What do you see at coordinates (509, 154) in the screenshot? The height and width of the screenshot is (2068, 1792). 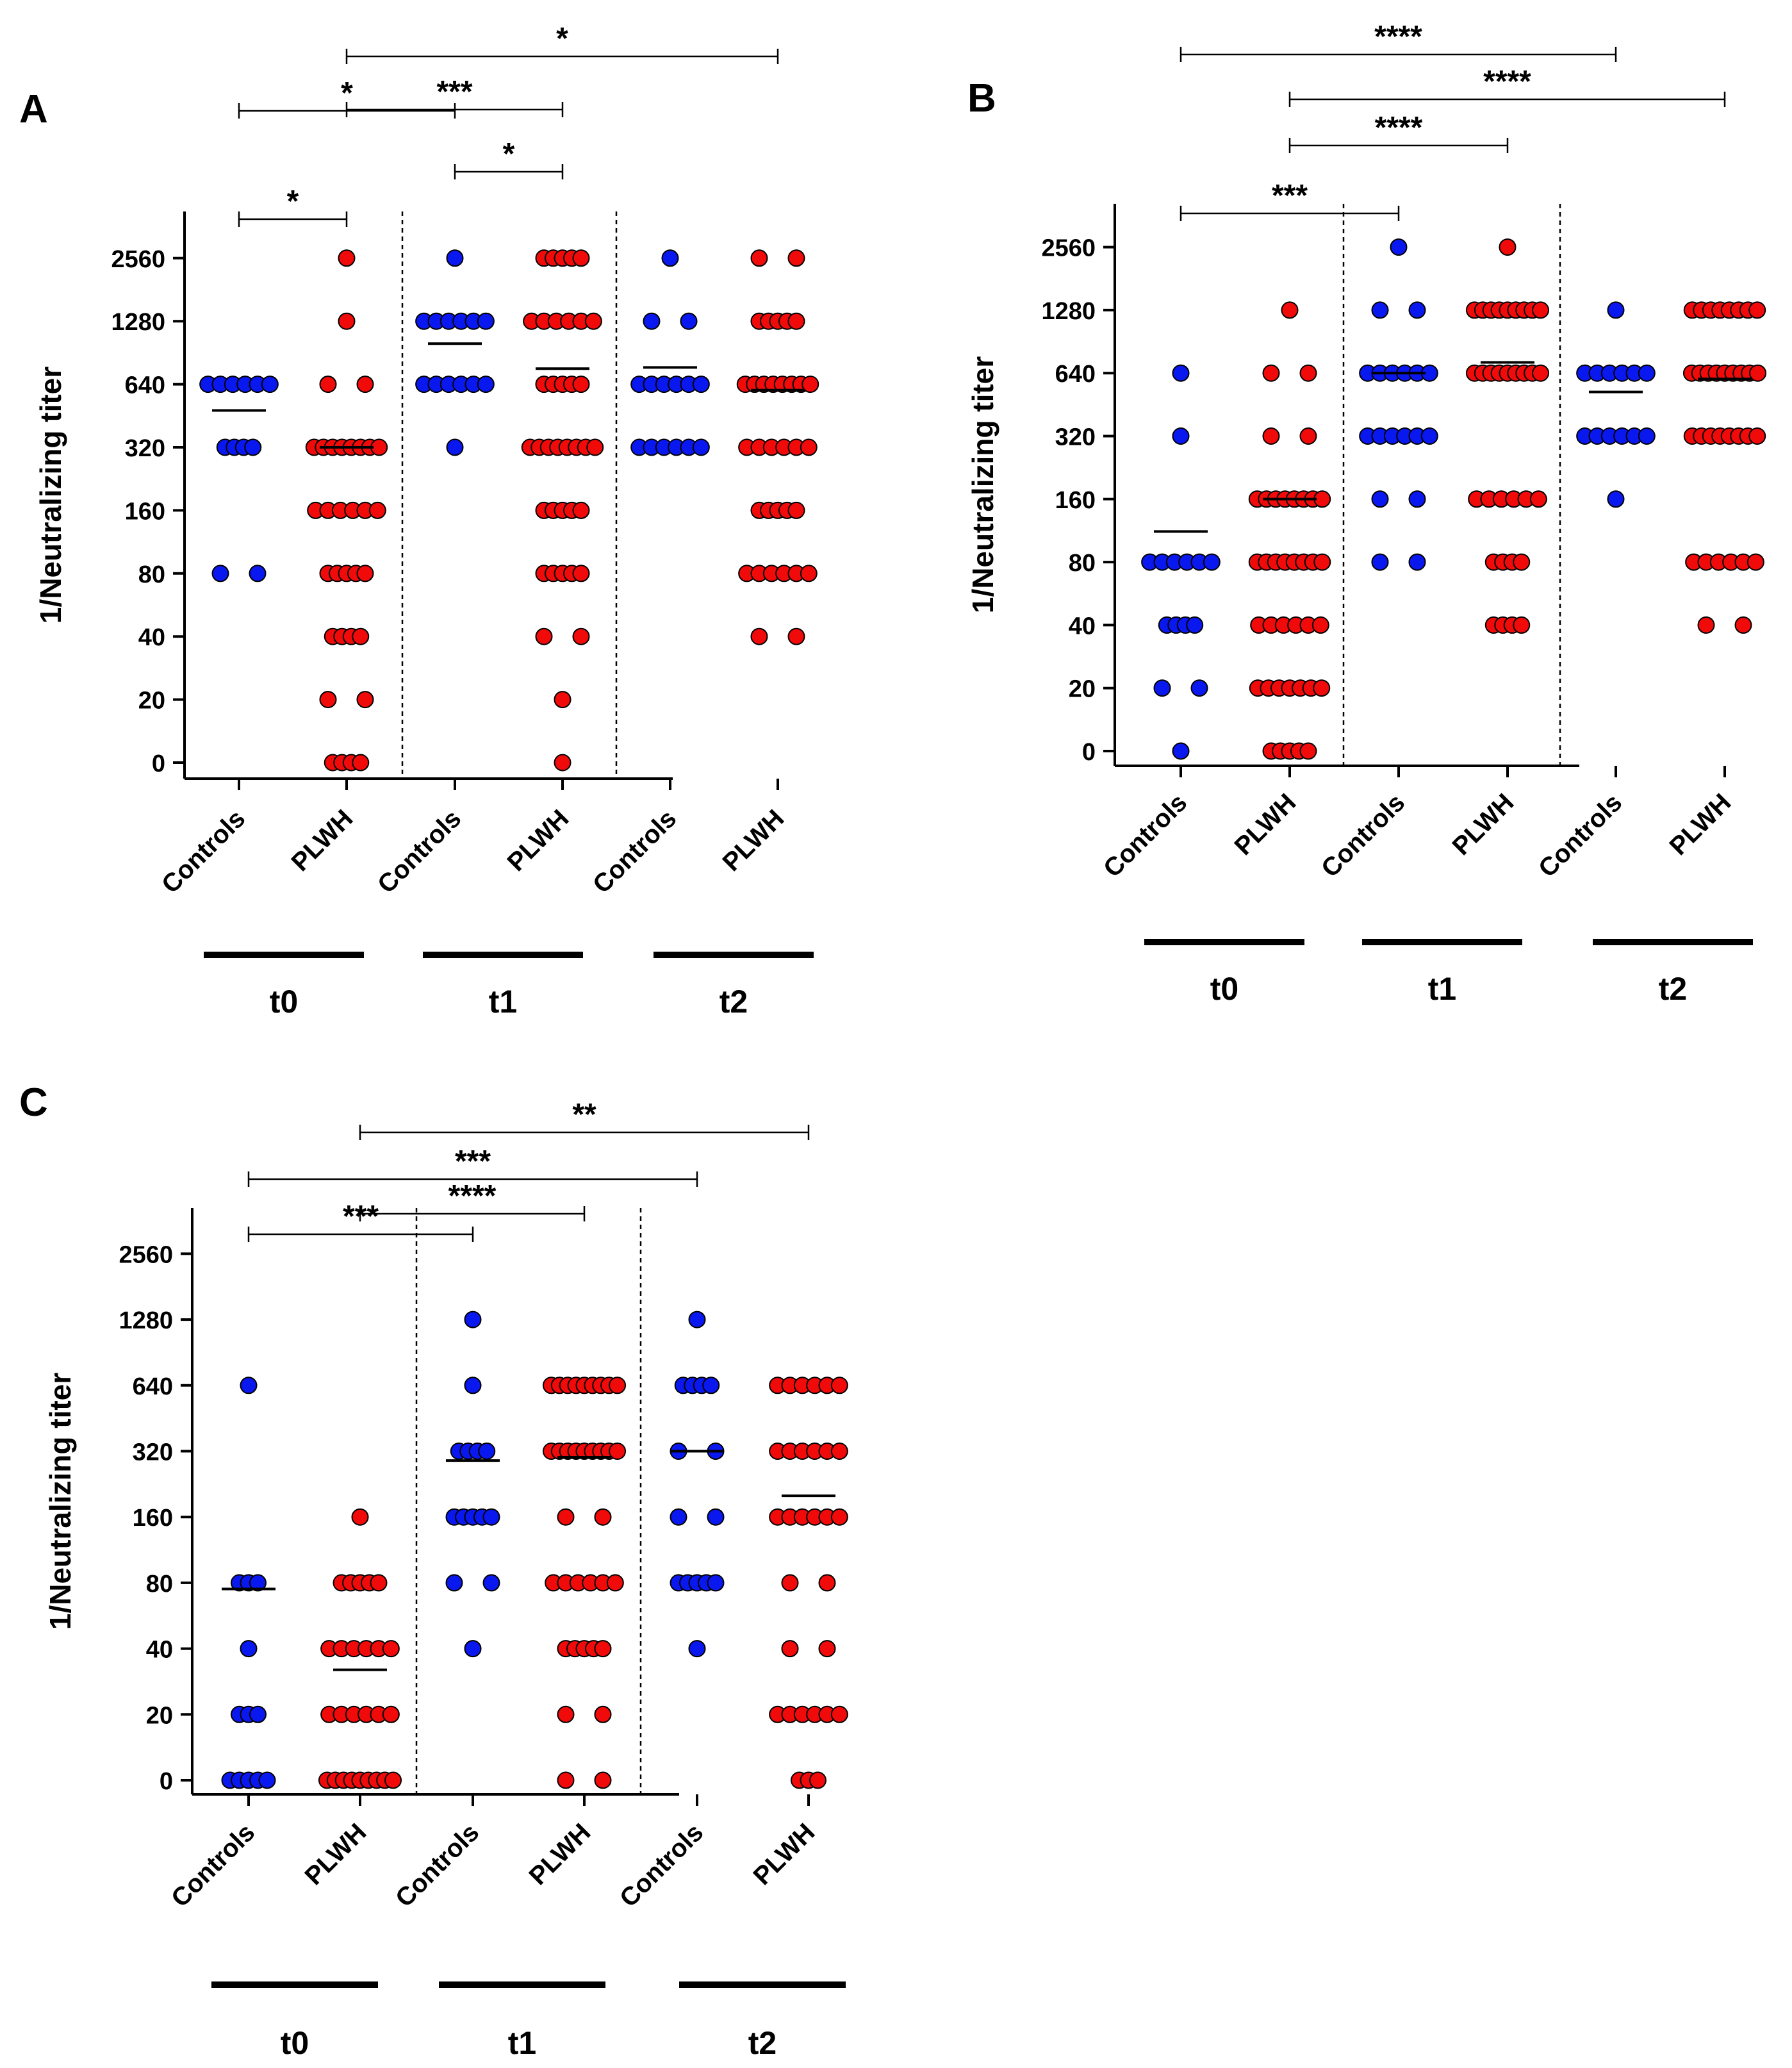 I see `significance-label: *` at bounding box center [509, 154].